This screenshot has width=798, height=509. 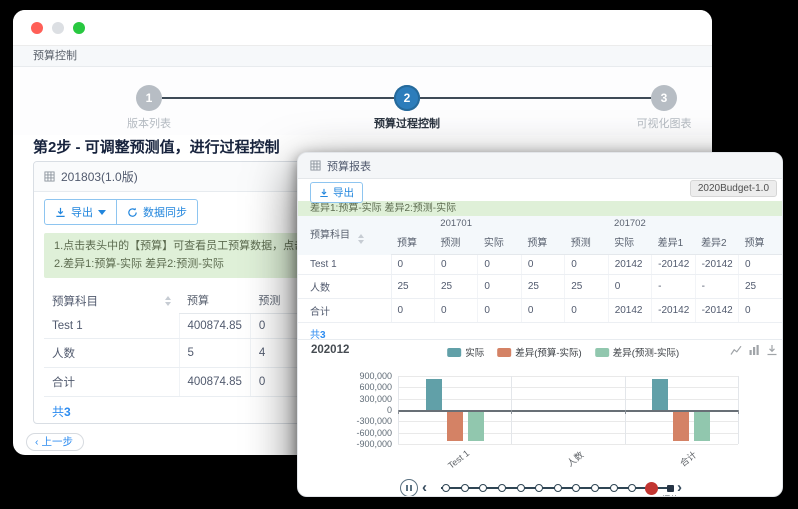 What do you see at coordinates (465, 496) in the screenshot?
I see `timeline-label: 202002` at bounding box center [465, 496].